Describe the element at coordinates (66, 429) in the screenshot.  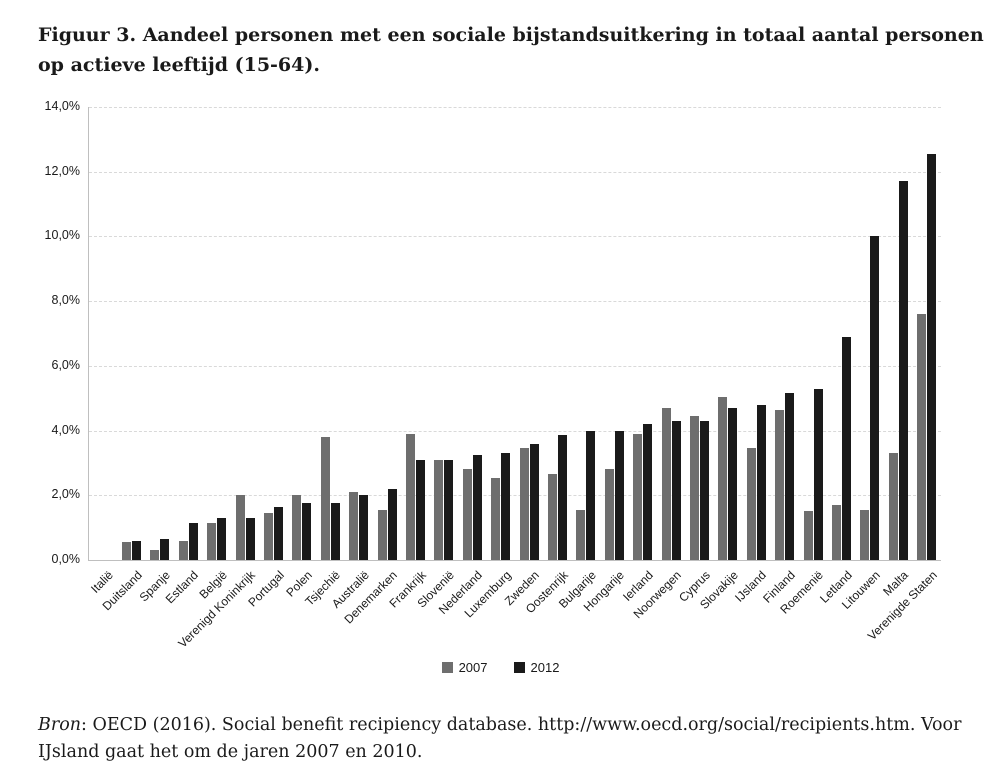
I see `y-axis-tick-label: 4,0%` at that location.